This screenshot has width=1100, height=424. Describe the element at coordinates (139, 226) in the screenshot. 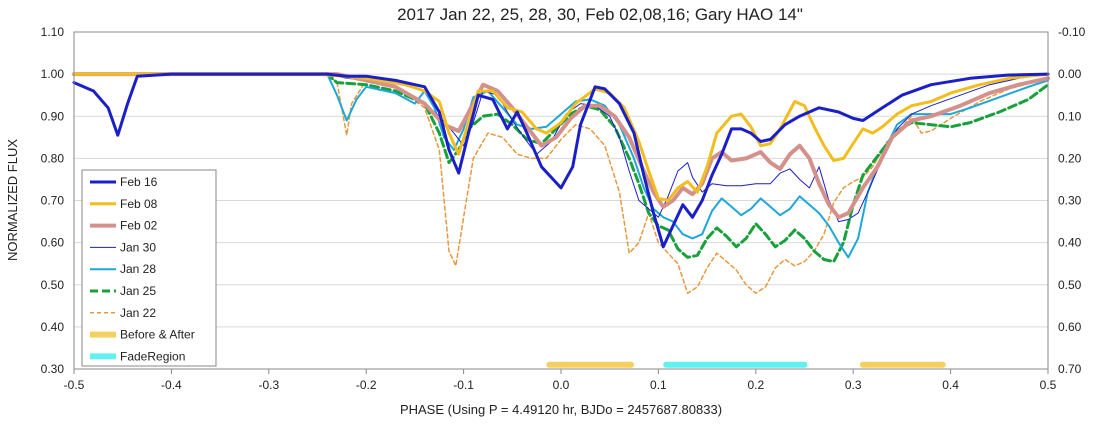

I see `legend-label-feb-02: Feb 02` at that location.